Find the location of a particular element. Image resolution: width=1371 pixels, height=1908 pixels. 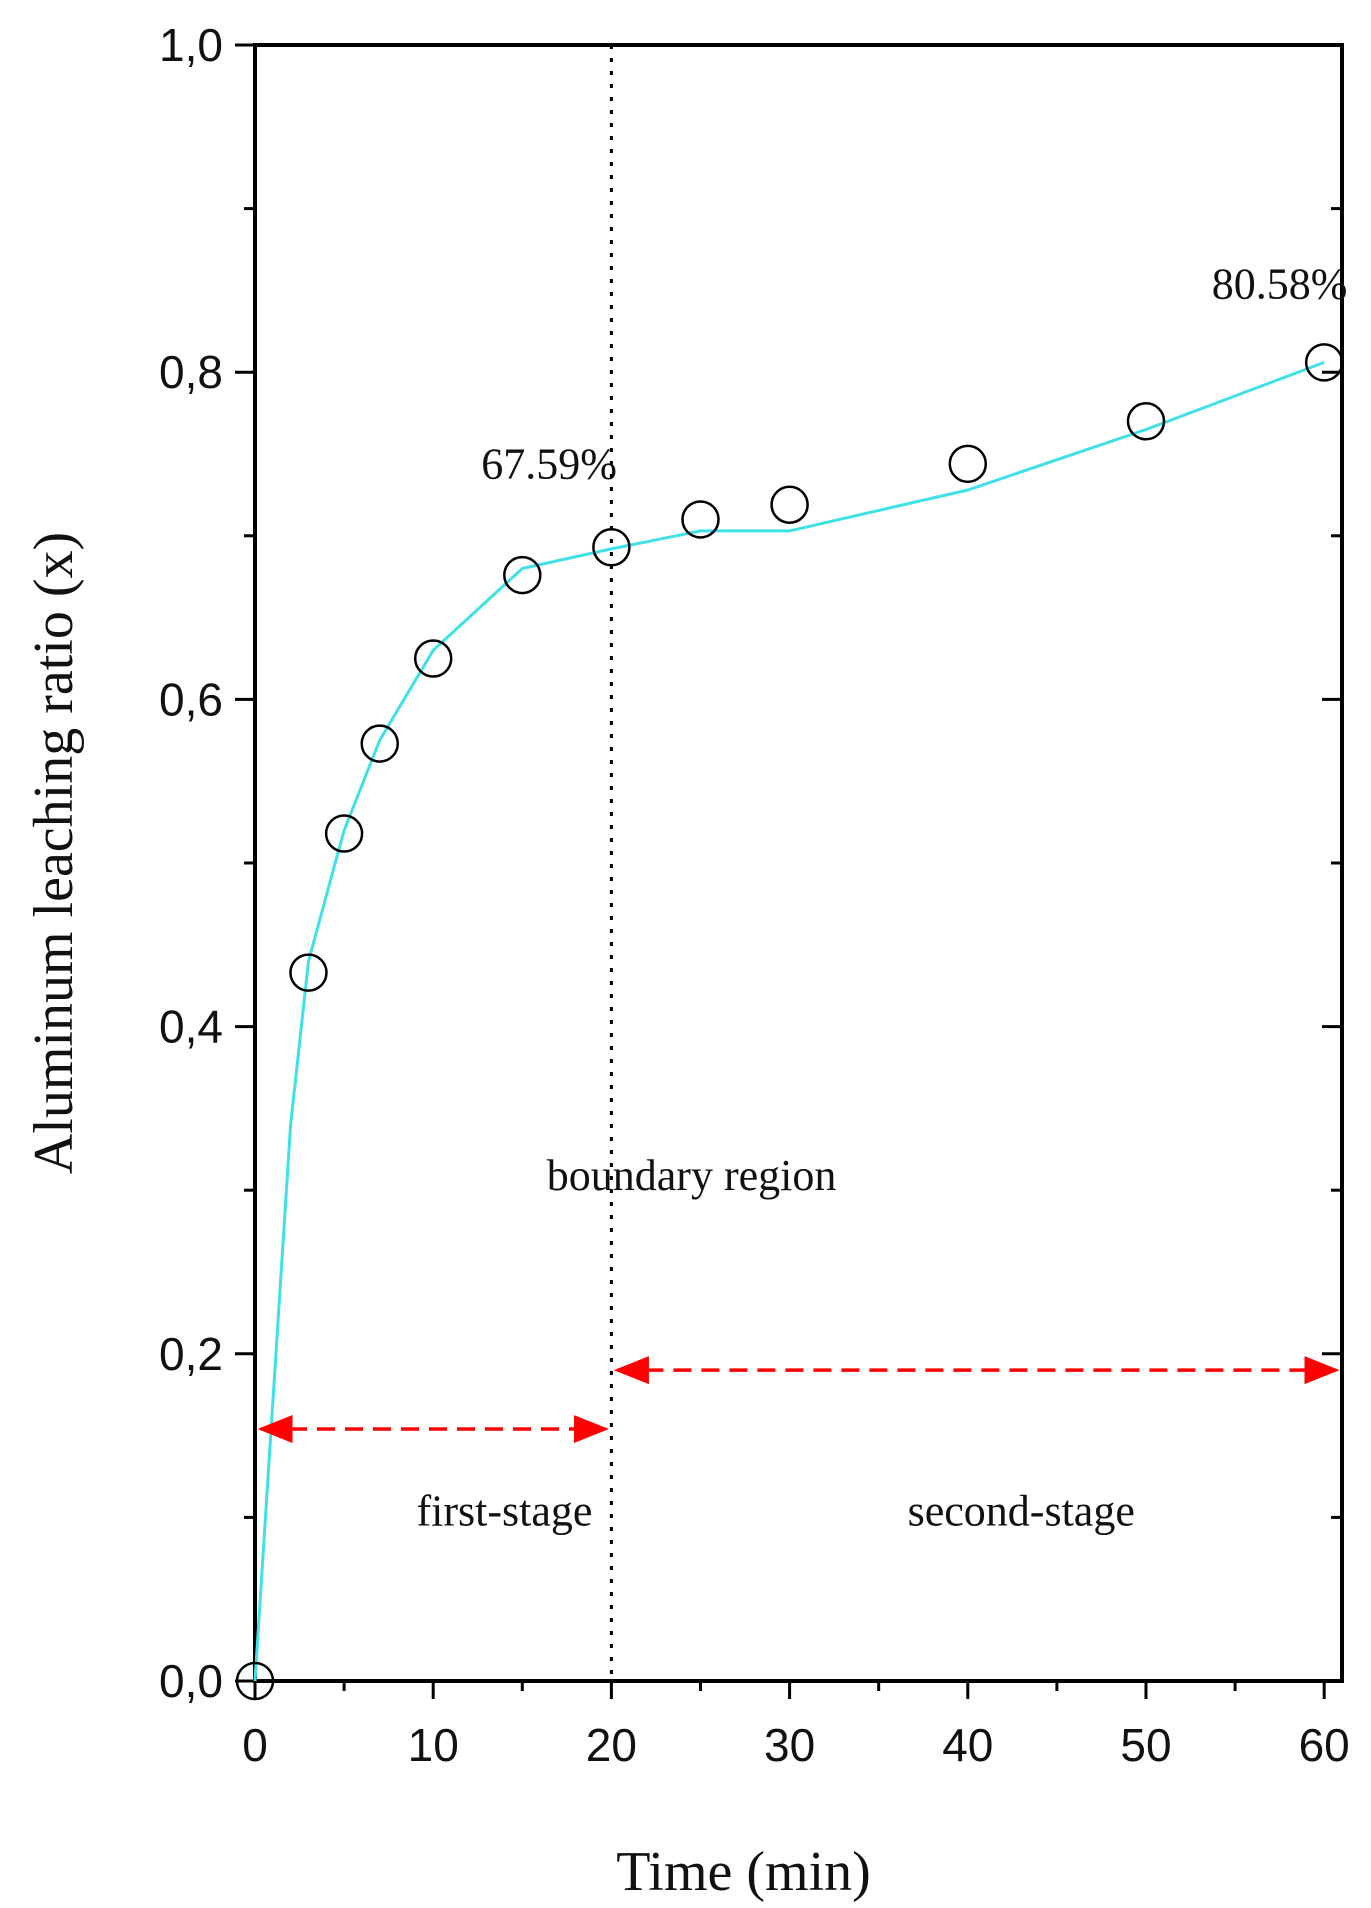

annotation-label: first-stage is located at coordinates (505, 1511).